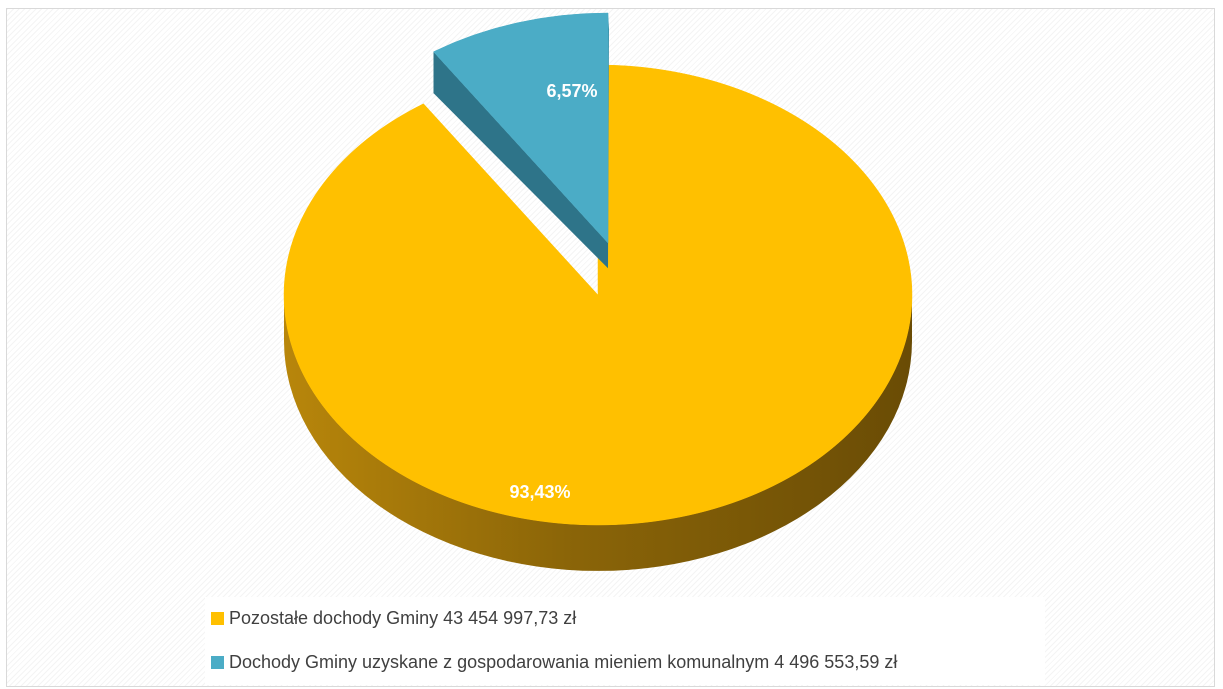  I want to click on legend-item-remaining-income: Pozostałe dochody Gminy 43 454 997,73 zł, so click(393, 618).